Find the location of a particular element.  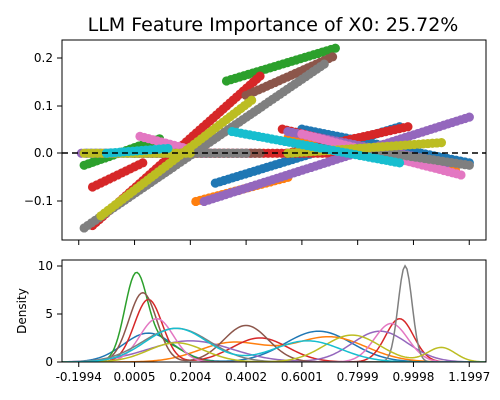

y-tick-label: 5 is located at coordinates (49, 314).